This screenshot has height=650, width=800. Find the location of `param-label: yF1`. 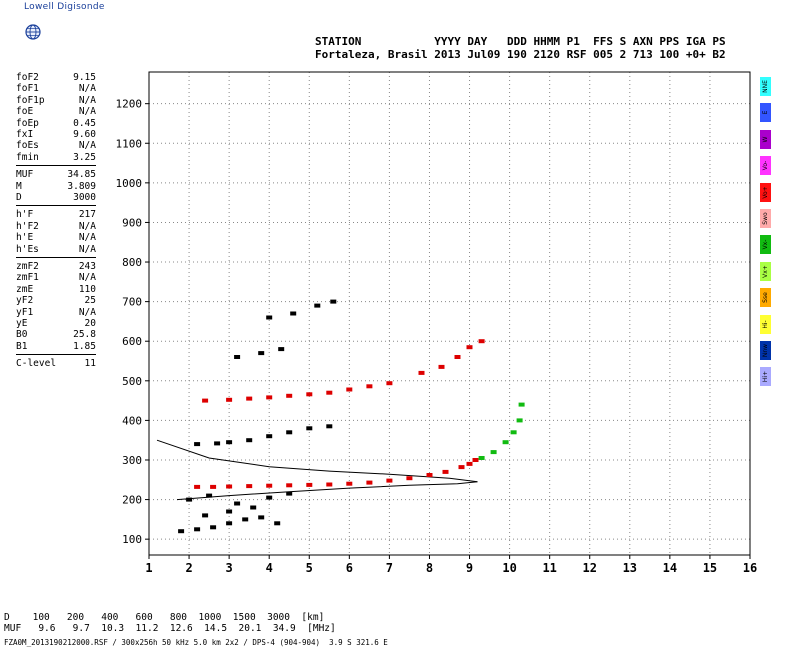

param-label: yF1 is located at coordinates (25, 312).